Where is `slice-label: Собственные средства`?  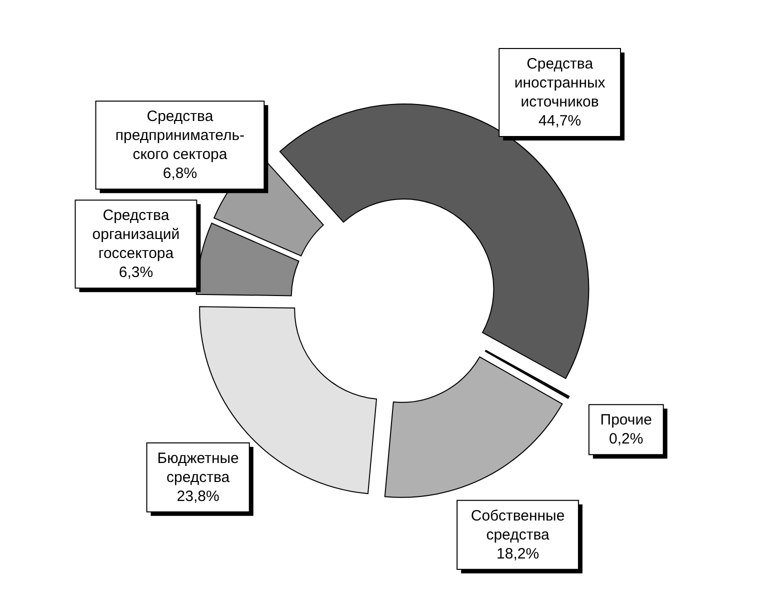 slice-label: Собственные средства is located at coordinates (517, 525).